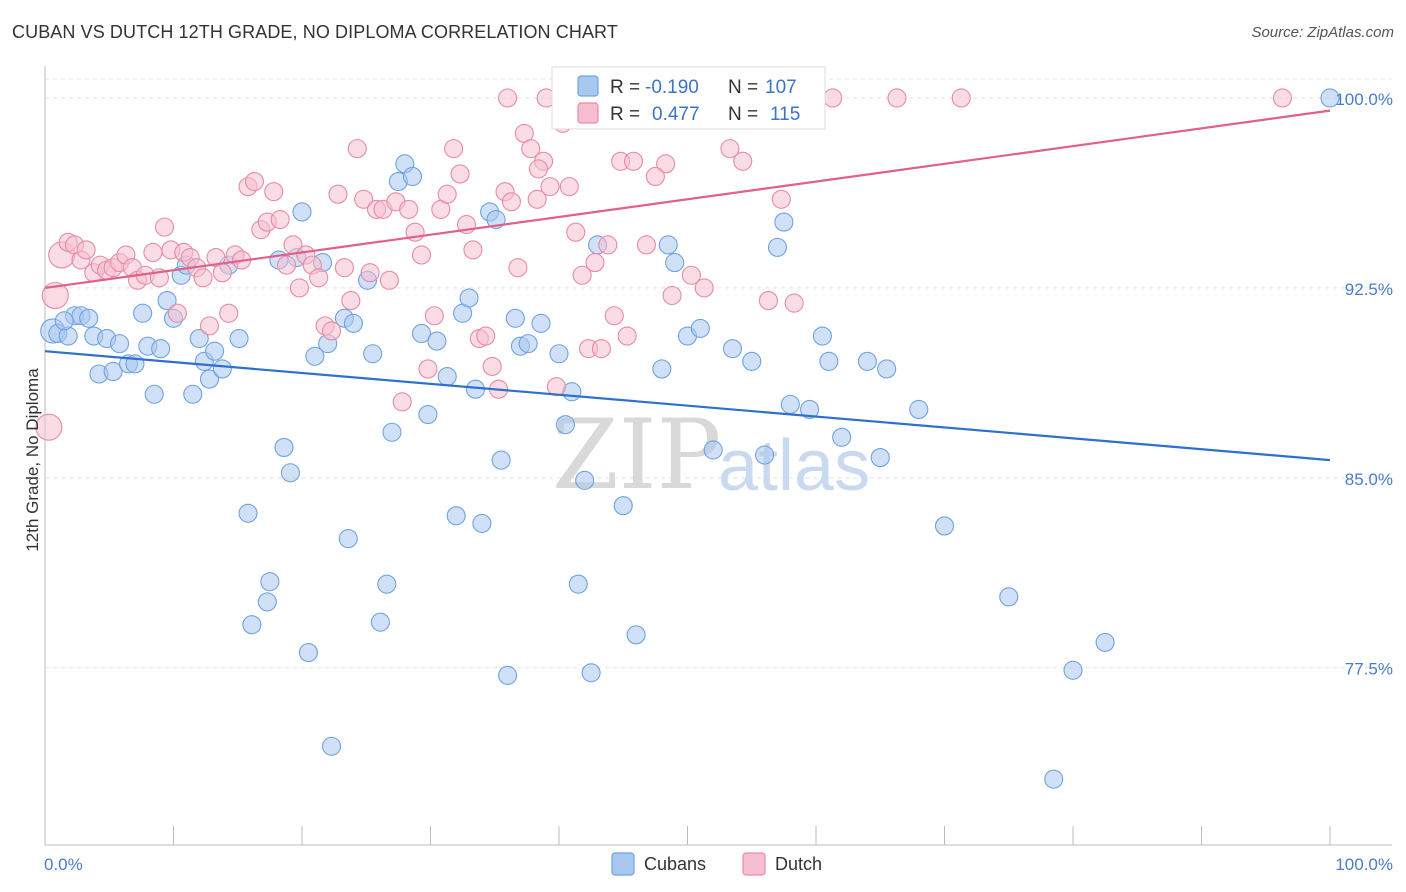  Describe the element at coordinates (785, 114) in the screenshot. I see `dutch-n-value: 115` at that location.